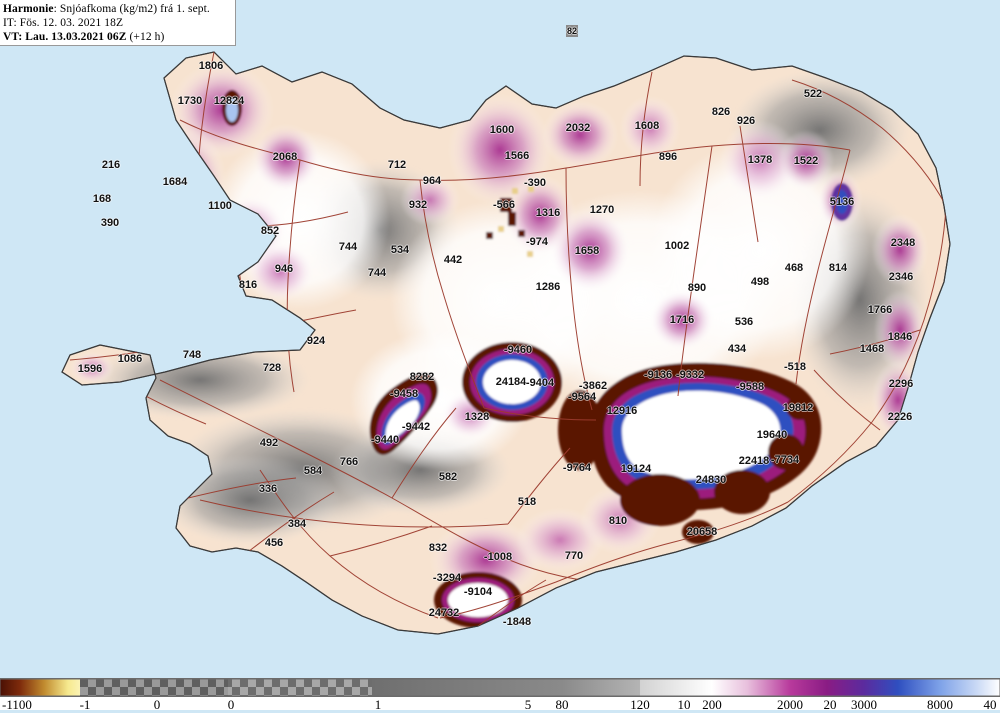 This screenshot has width=1000, height=713. What do you see at coordinates (528, 704) in the screenshot?
I see `colorbar-tick: 5` at bounding box center [528, 704].